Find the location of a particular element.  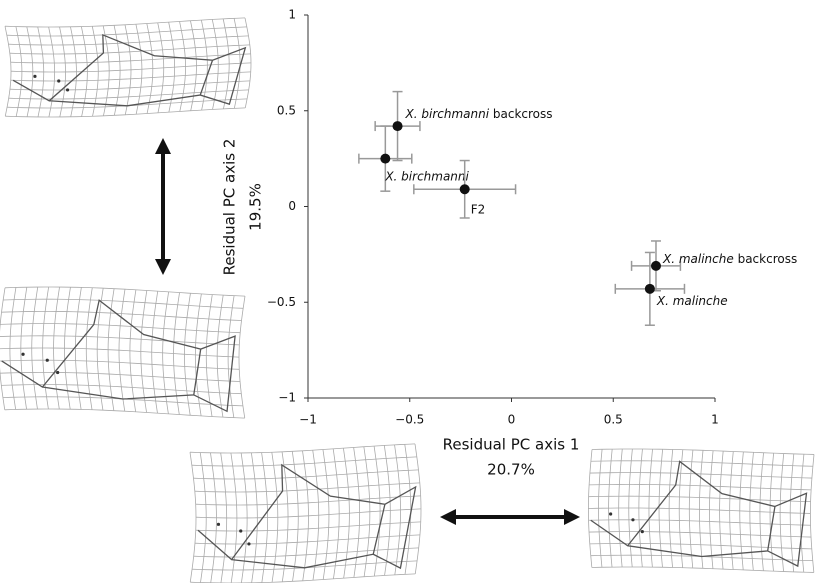

x-tick-label: 0.5 is located at coordinates (613, 420).